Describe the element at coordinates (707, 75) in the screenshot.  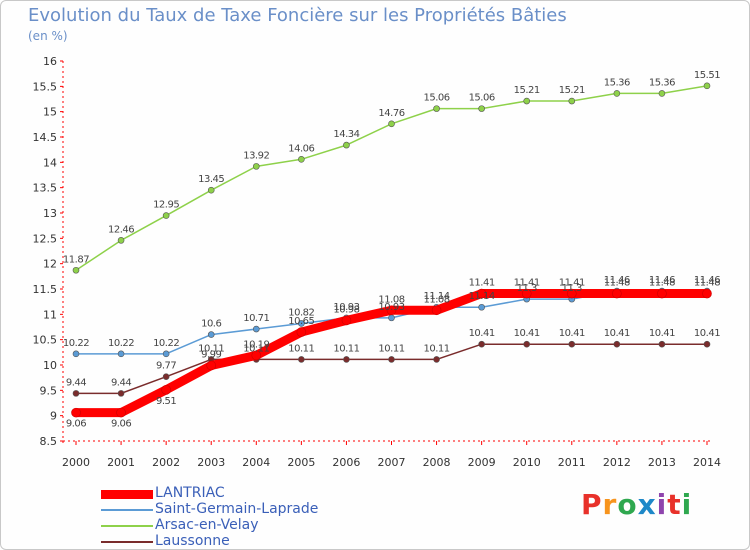
I see `data-label: 15.51` at that location.